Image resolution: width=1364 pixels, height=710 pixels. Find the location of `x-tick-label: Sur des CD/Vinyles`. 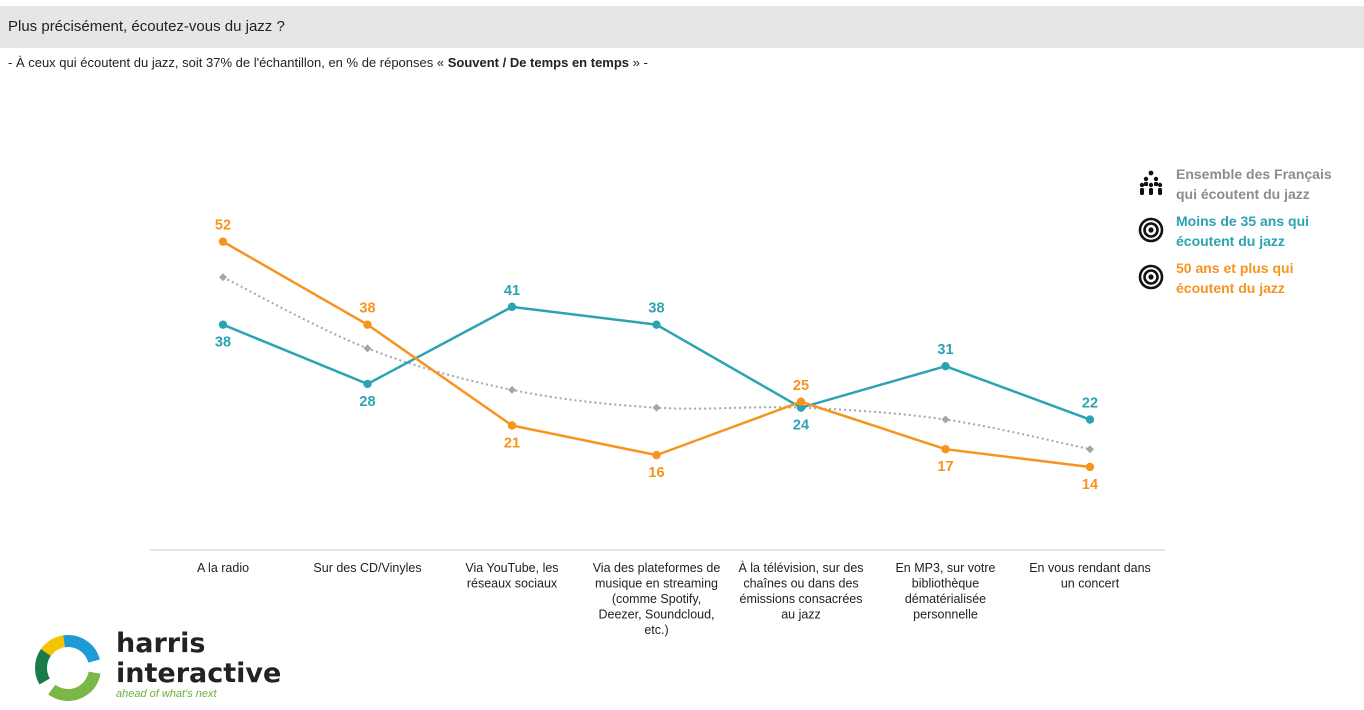

x-tick-label: Sur des CD/Vinyles is located at coordinates (367, 568).